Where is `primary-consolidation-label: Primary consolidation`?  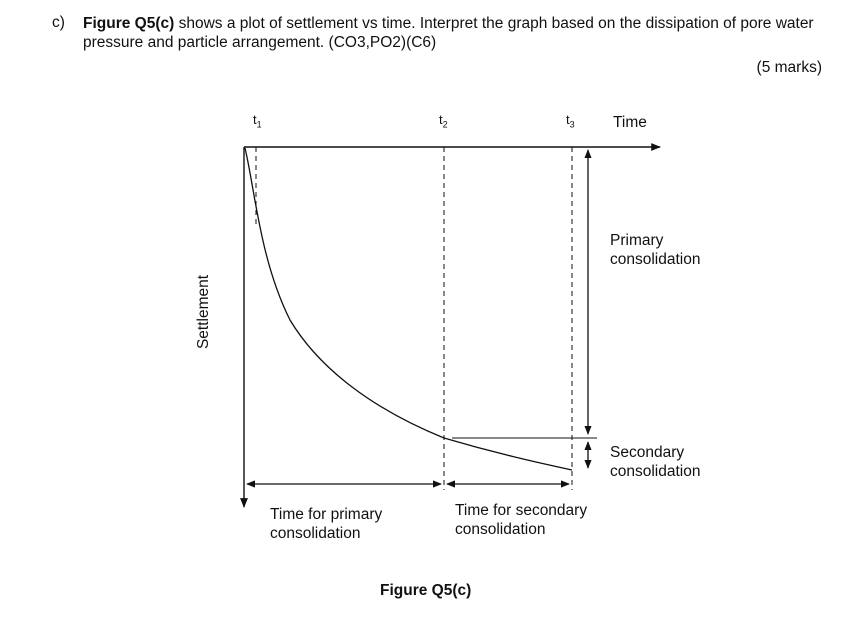
primary-consolidation-label: Primary consolidation is located at coordinates (655, 250).